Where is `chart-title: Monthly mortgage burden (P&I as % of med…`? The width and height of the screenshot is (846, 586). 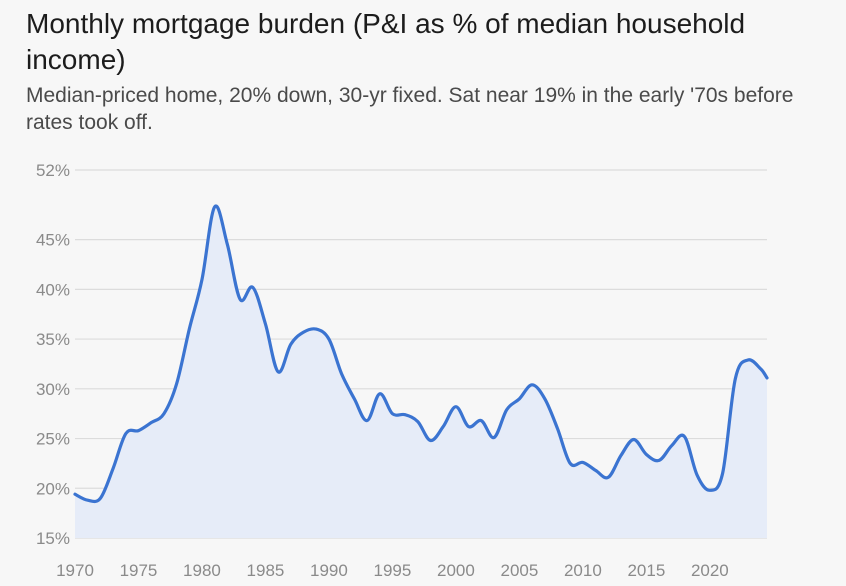
chart-title: Monthly mortgage burden (P&I as % of med… is located at coordinates (386, 41).